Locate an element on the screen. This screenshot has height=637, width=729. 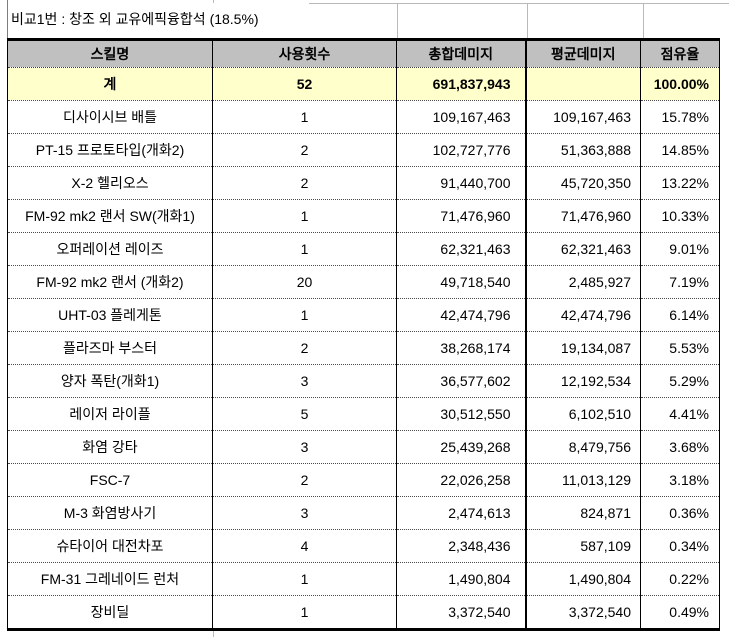
cell-share: 3.18% is located at coordinates (680, 480).